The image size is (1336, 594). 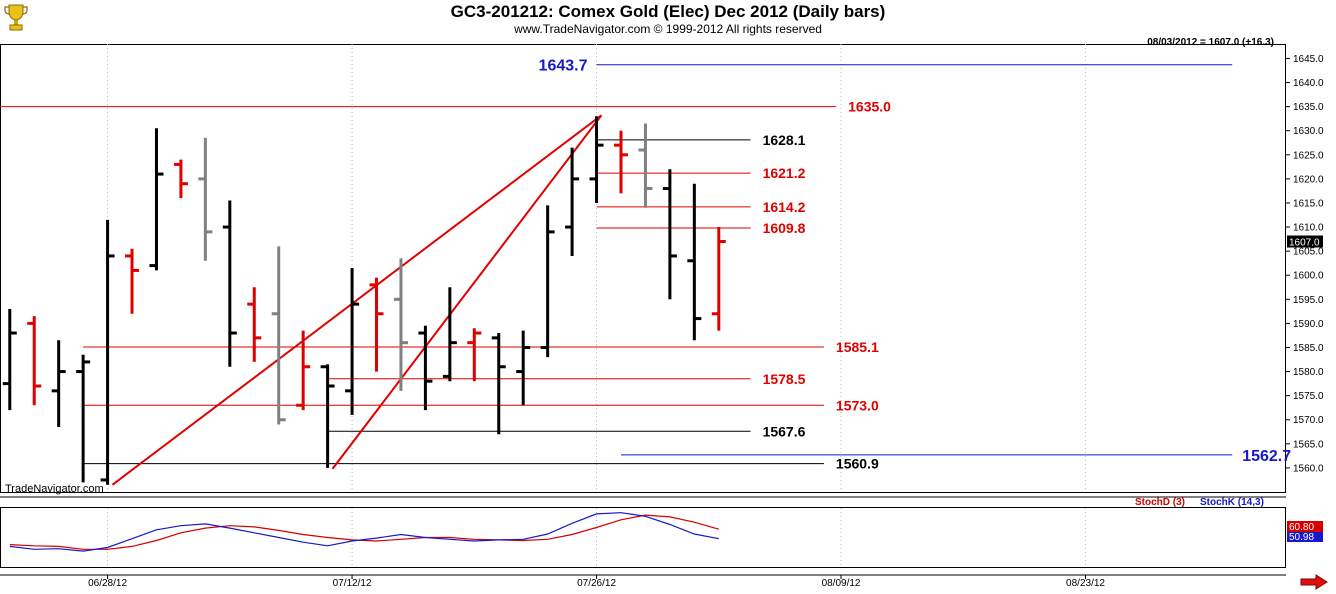 What do you see at coordinates (1308, 228) in the screenshot?
I see `y-tick-label: 1610.0` at bounding box center [1308, 228].